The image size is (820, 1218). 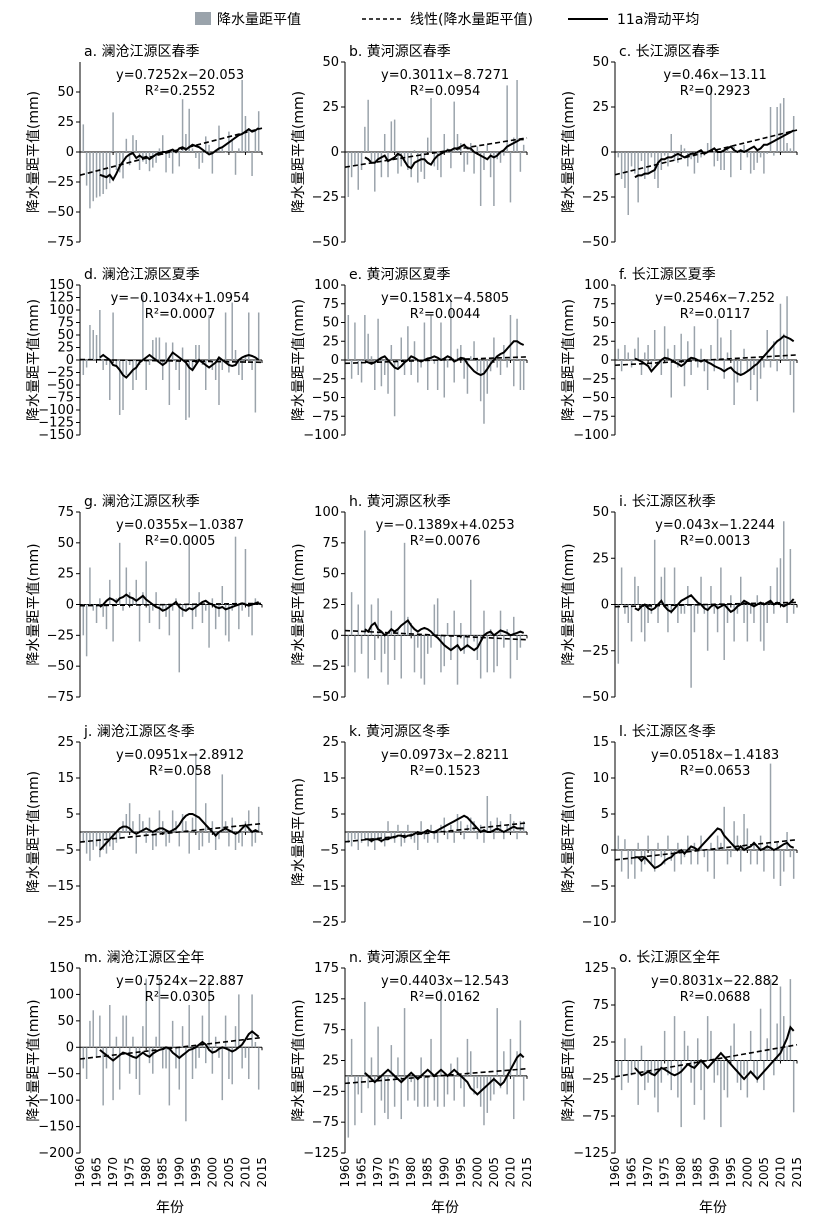 I want to click on regression-equation: y=0.0973x−2.8211, so click(x=445, y=755).